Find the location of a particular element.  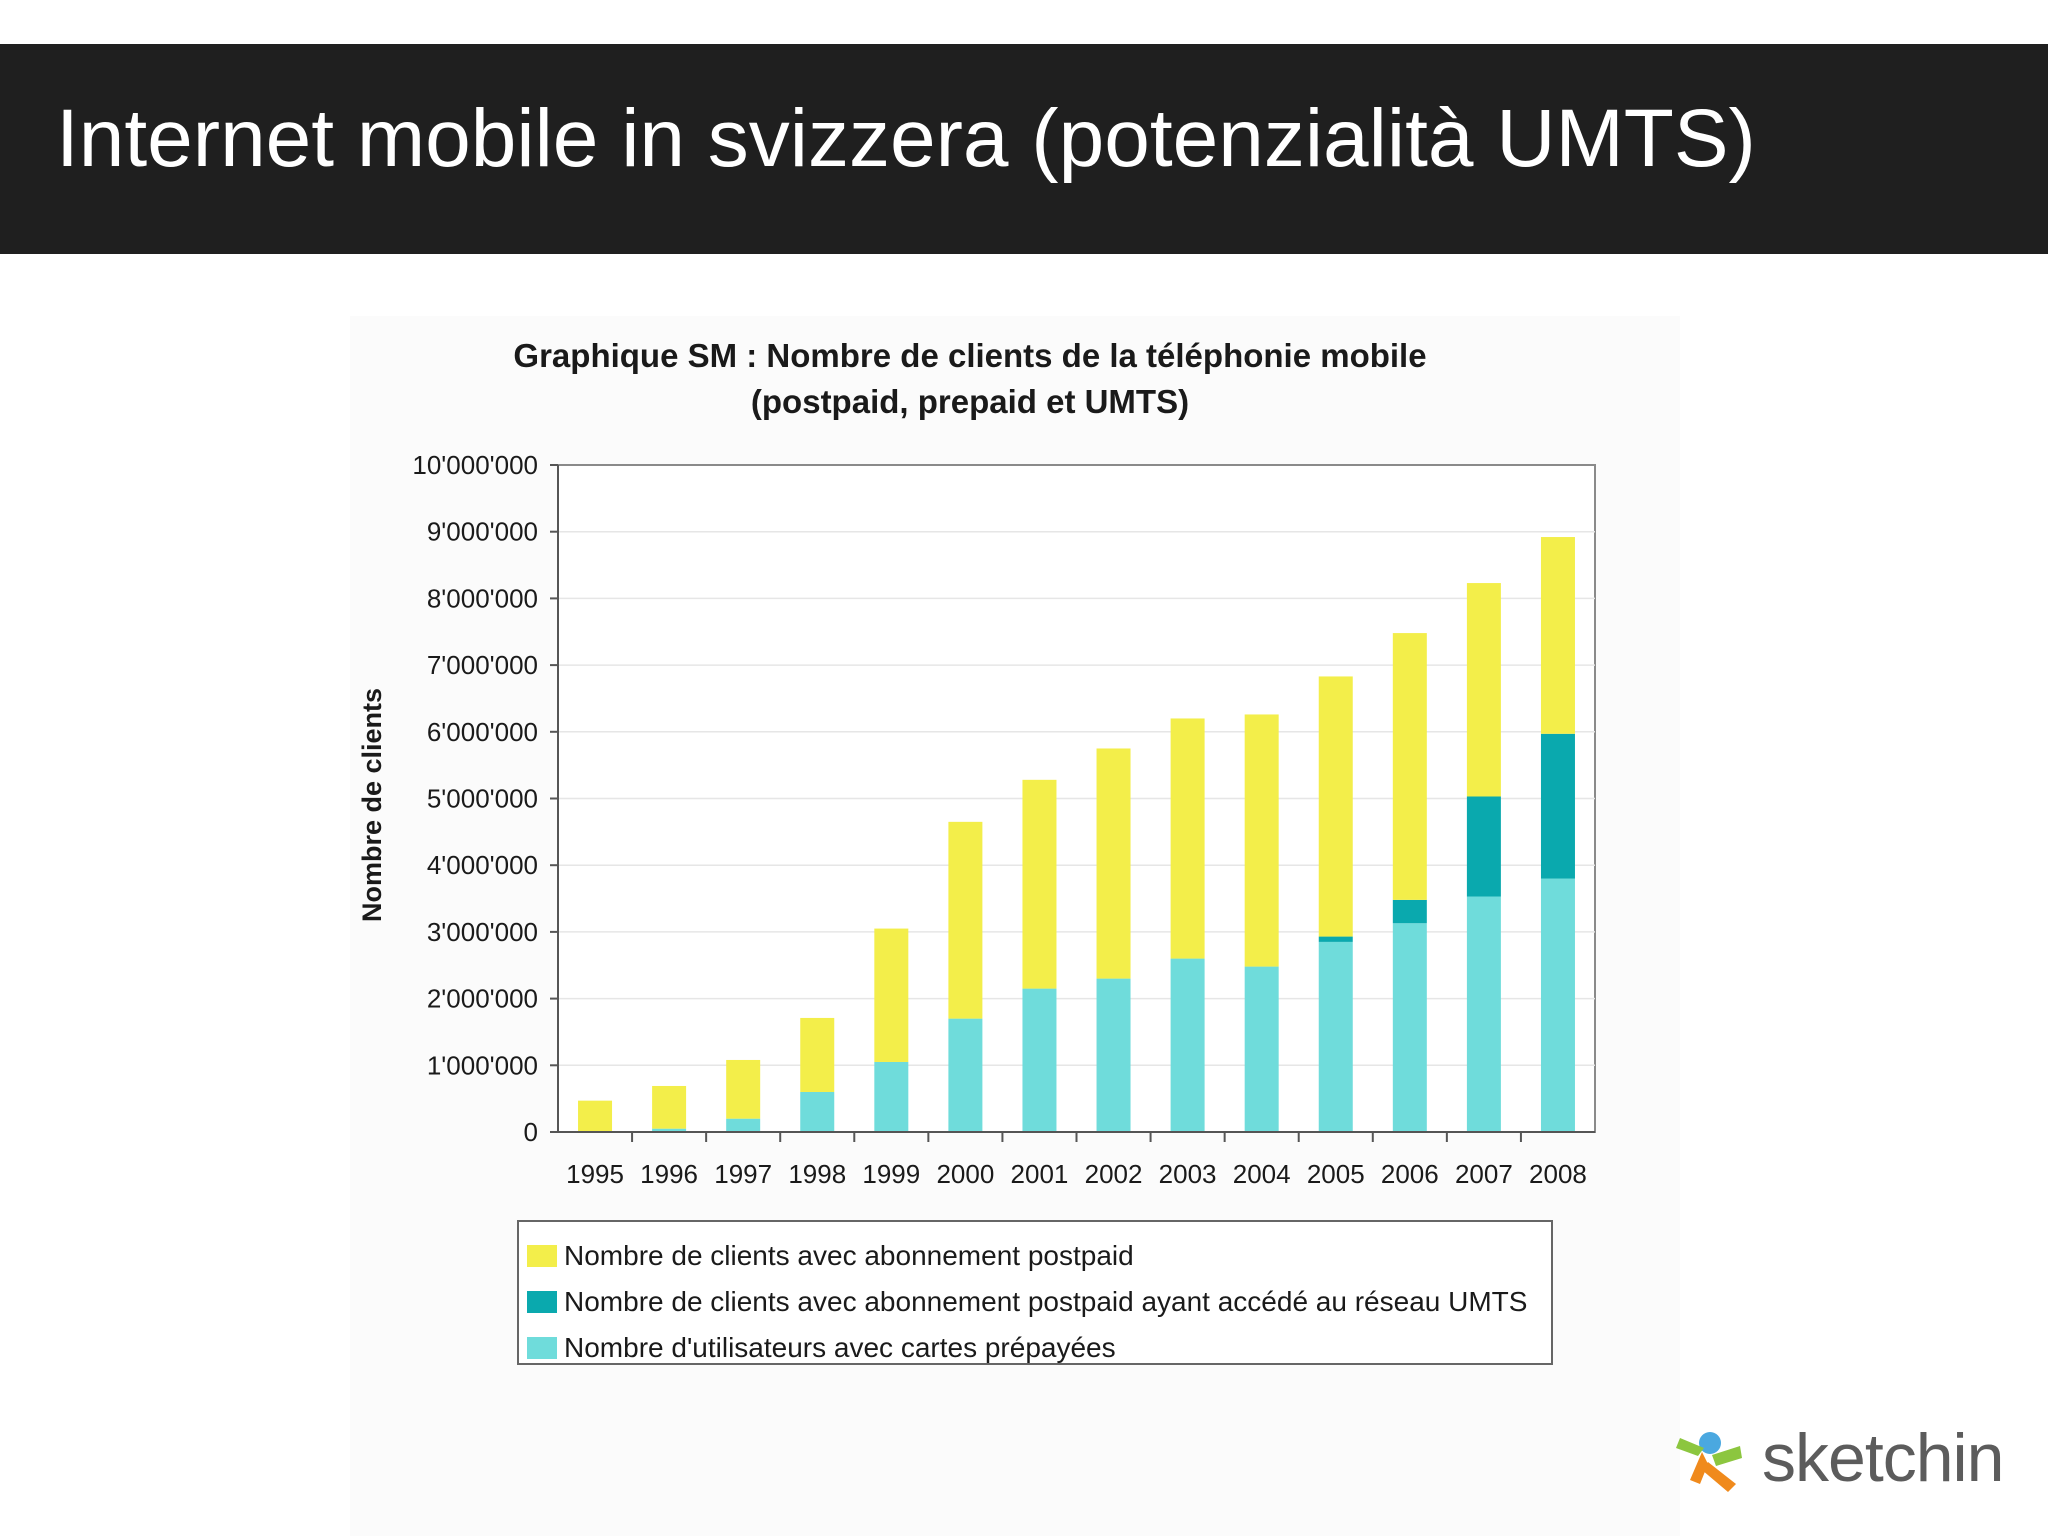

x-tick-label: 2001 is located at coordinates (1040, 1174).